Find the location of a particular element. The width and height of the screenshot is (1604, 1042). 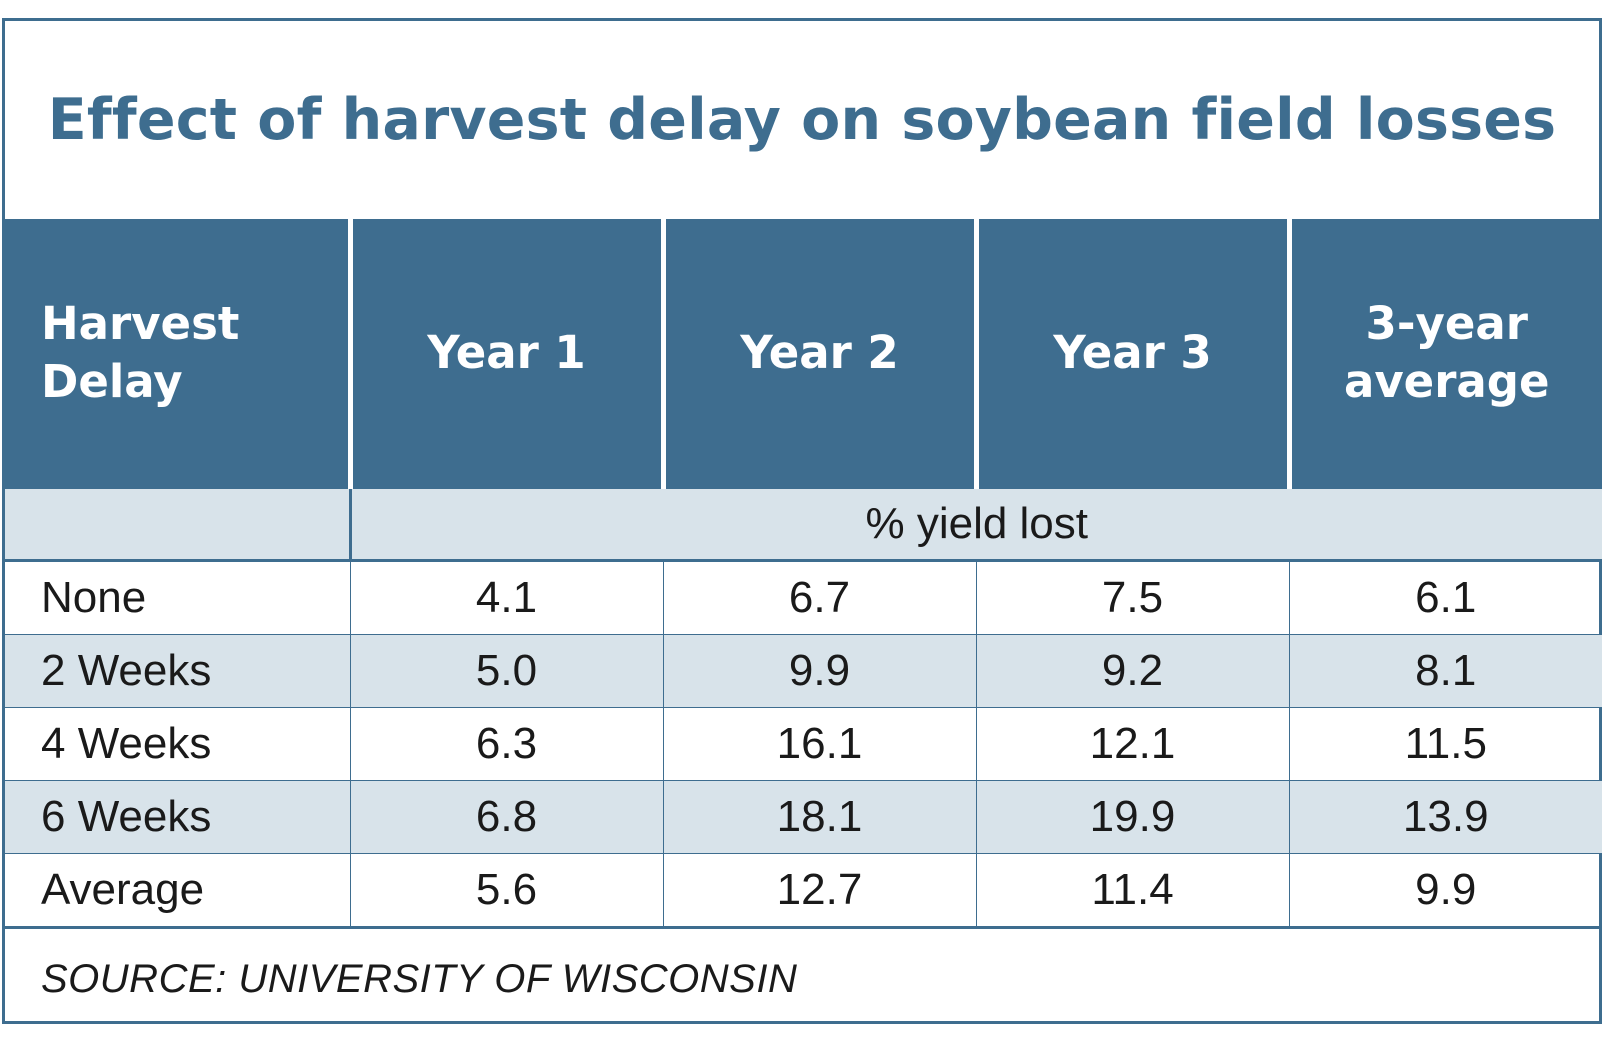

table-row: 2 Weeks 5.0 9.9 9.2 8.1 is located at coordinates (803, 671).